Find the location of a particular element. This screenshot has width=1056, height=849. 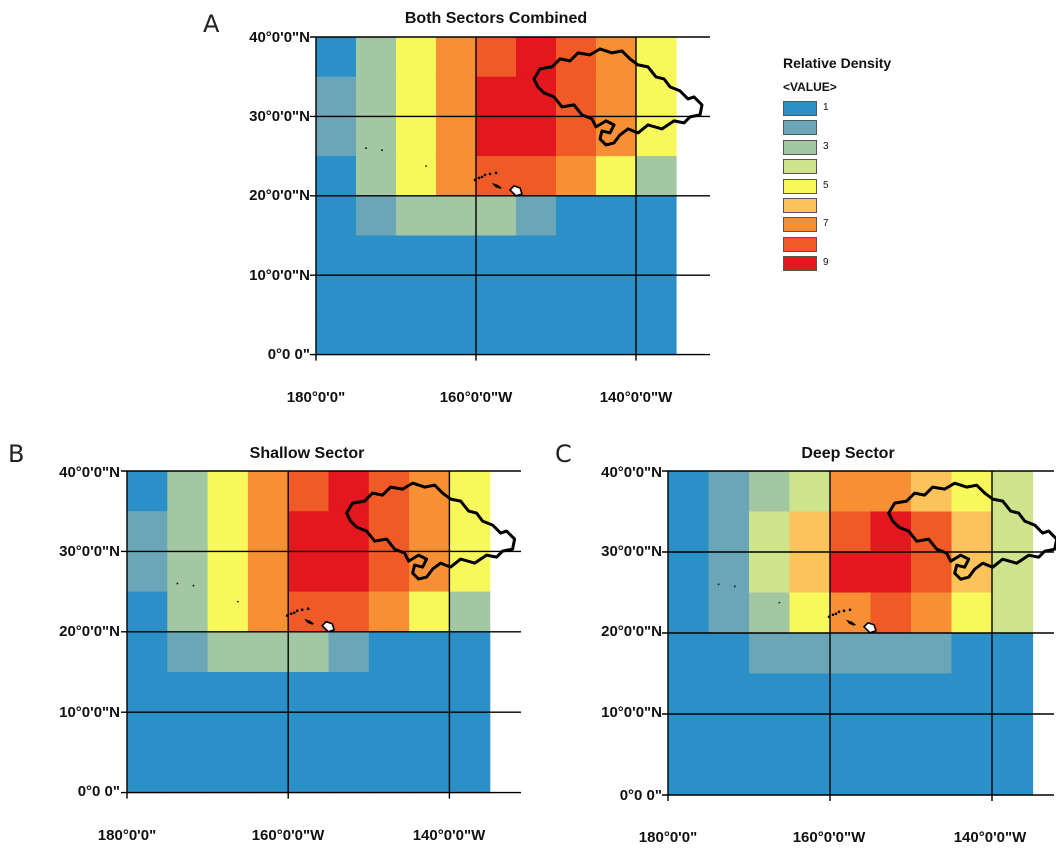

lat-label: 20°0'0"N is located at coordinates (631, 631).